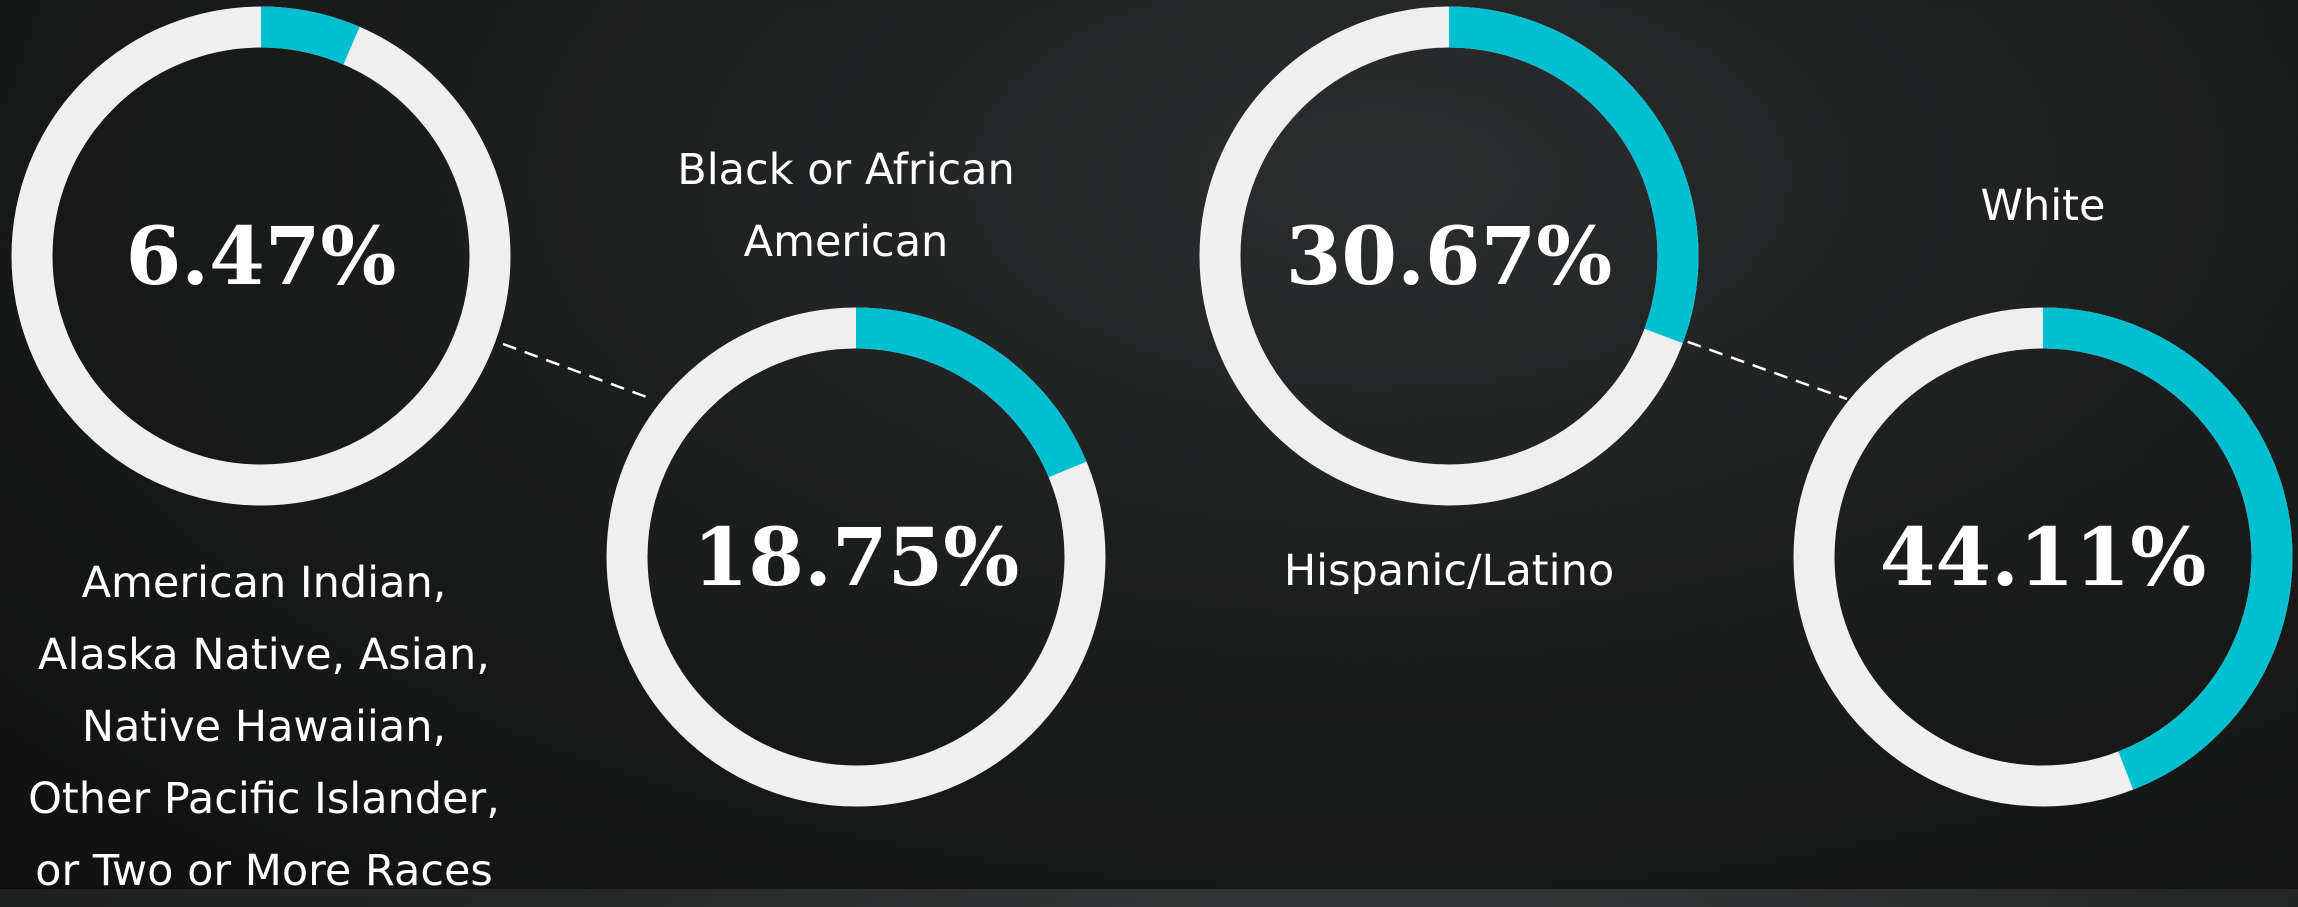 This screenshot has height=907, width=2298. I want to click on value-label: 6.47%, so click(261, 256).